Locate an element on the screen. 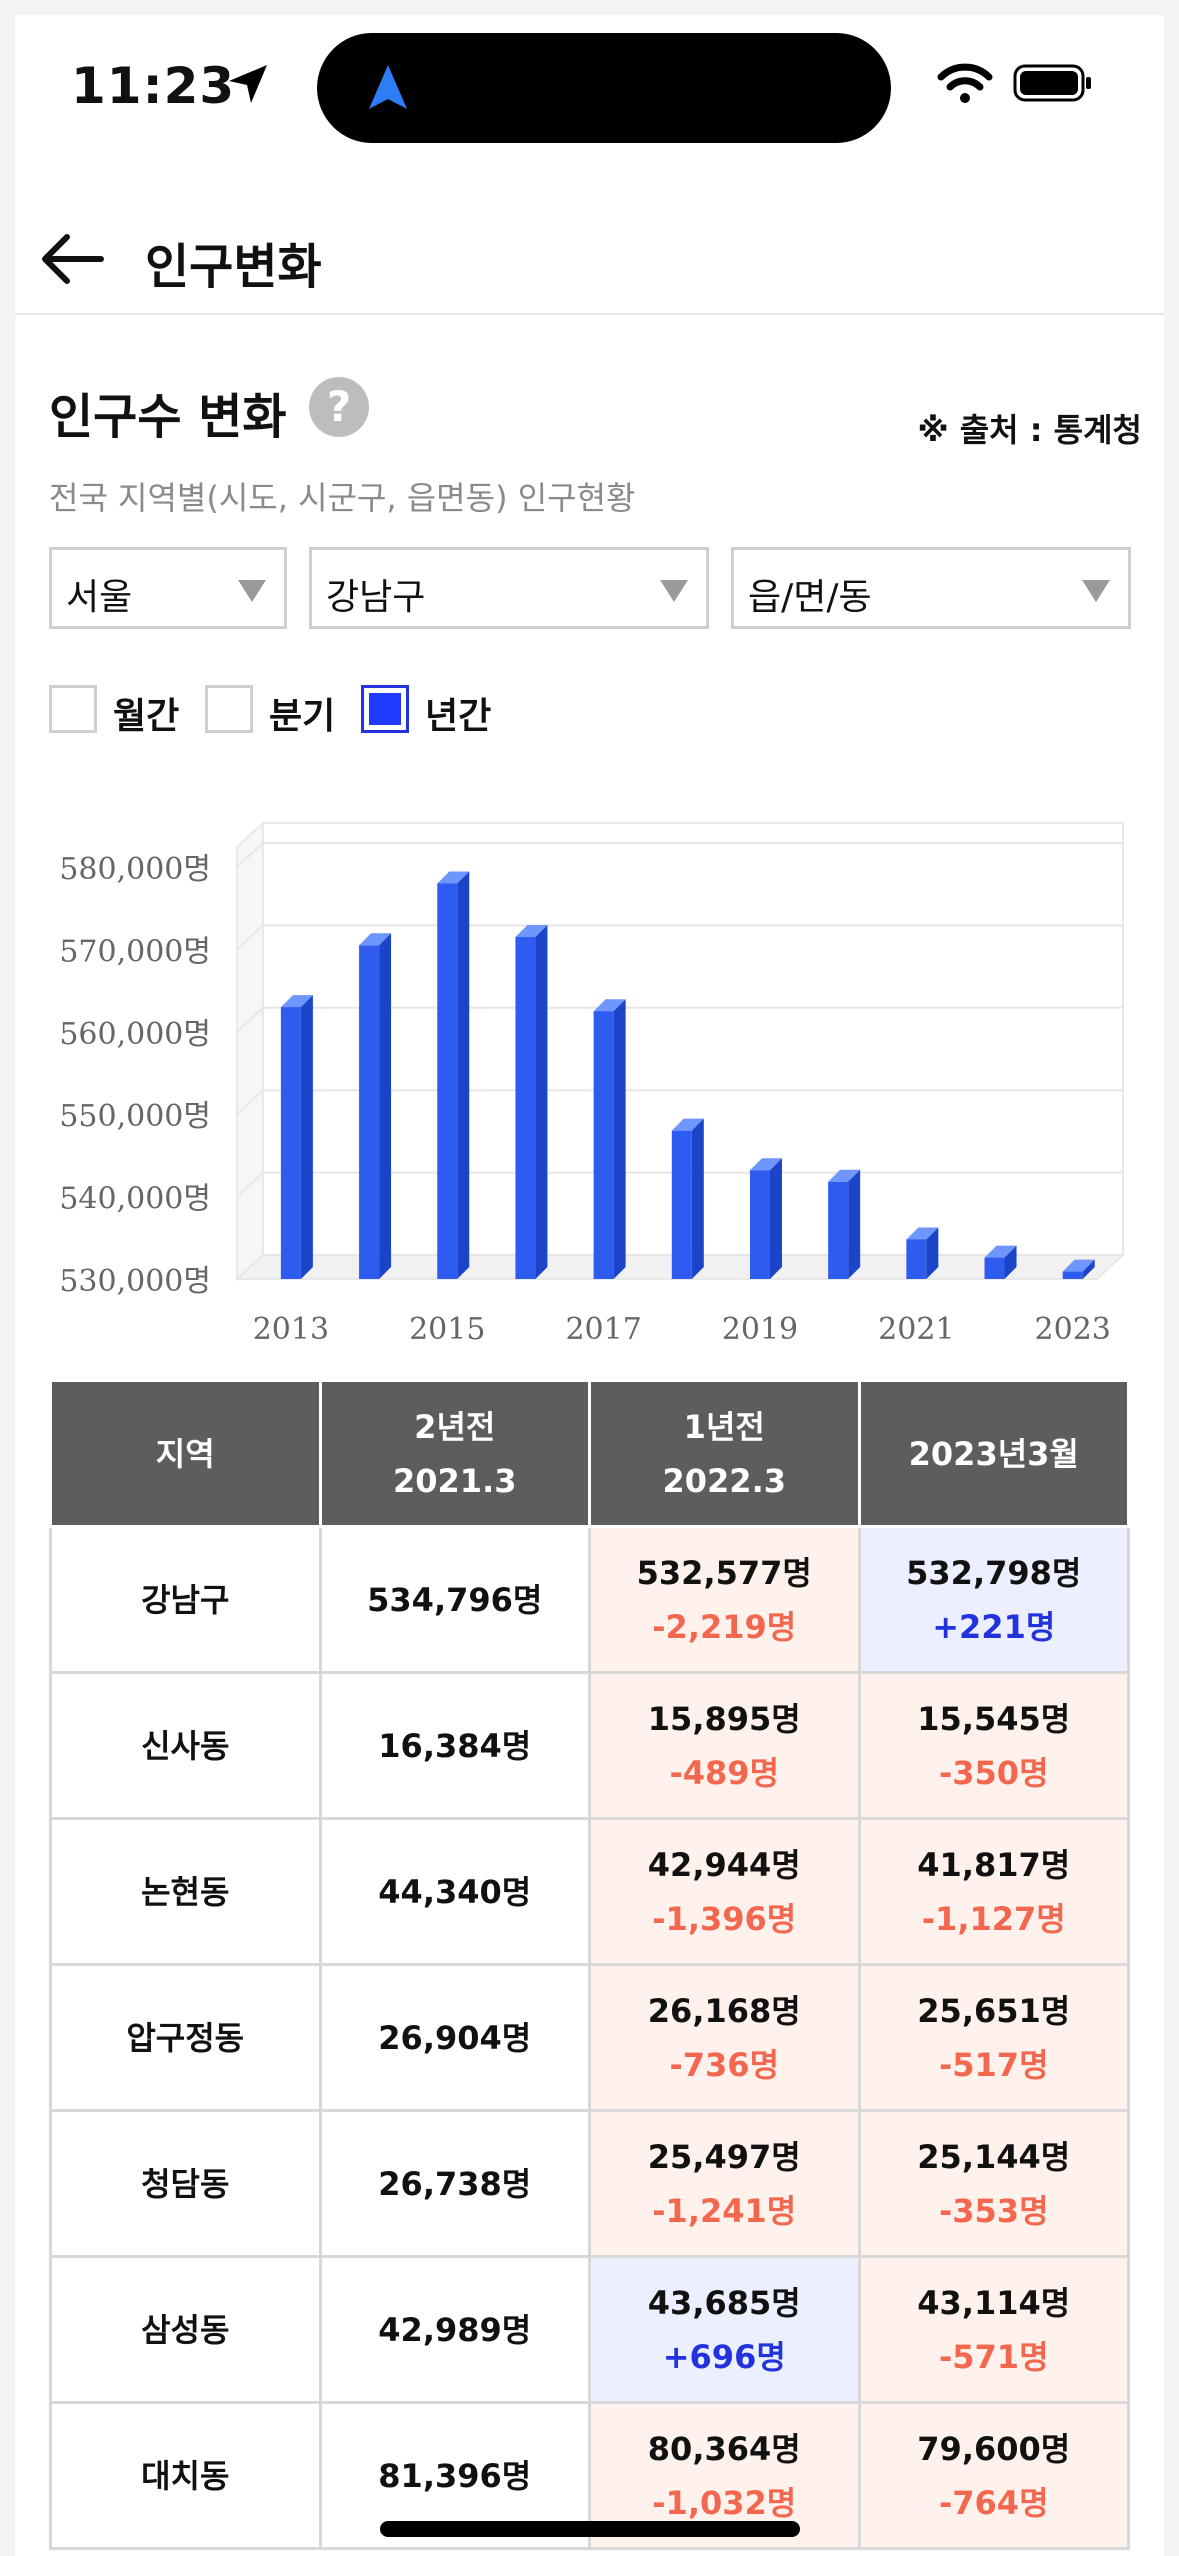  bar-2021 is located at coordinates (916, 1259).